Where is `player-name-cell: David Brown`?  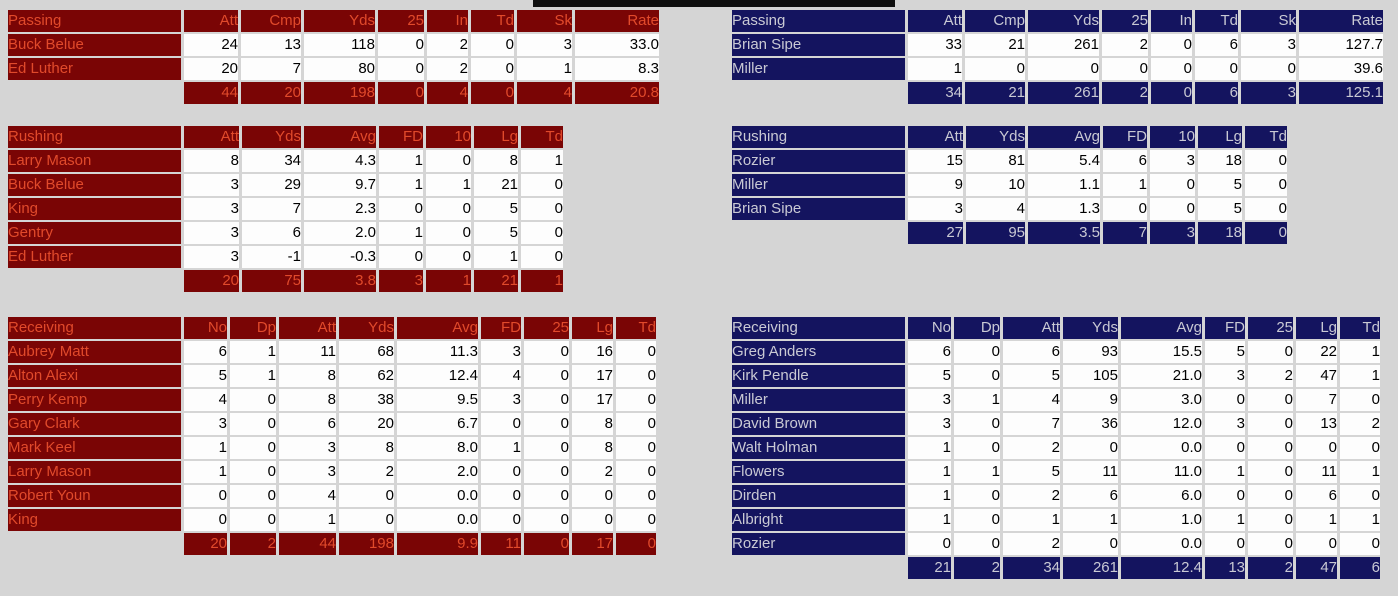 player-name-cell: David Brown is located at coordinates (818, 424).